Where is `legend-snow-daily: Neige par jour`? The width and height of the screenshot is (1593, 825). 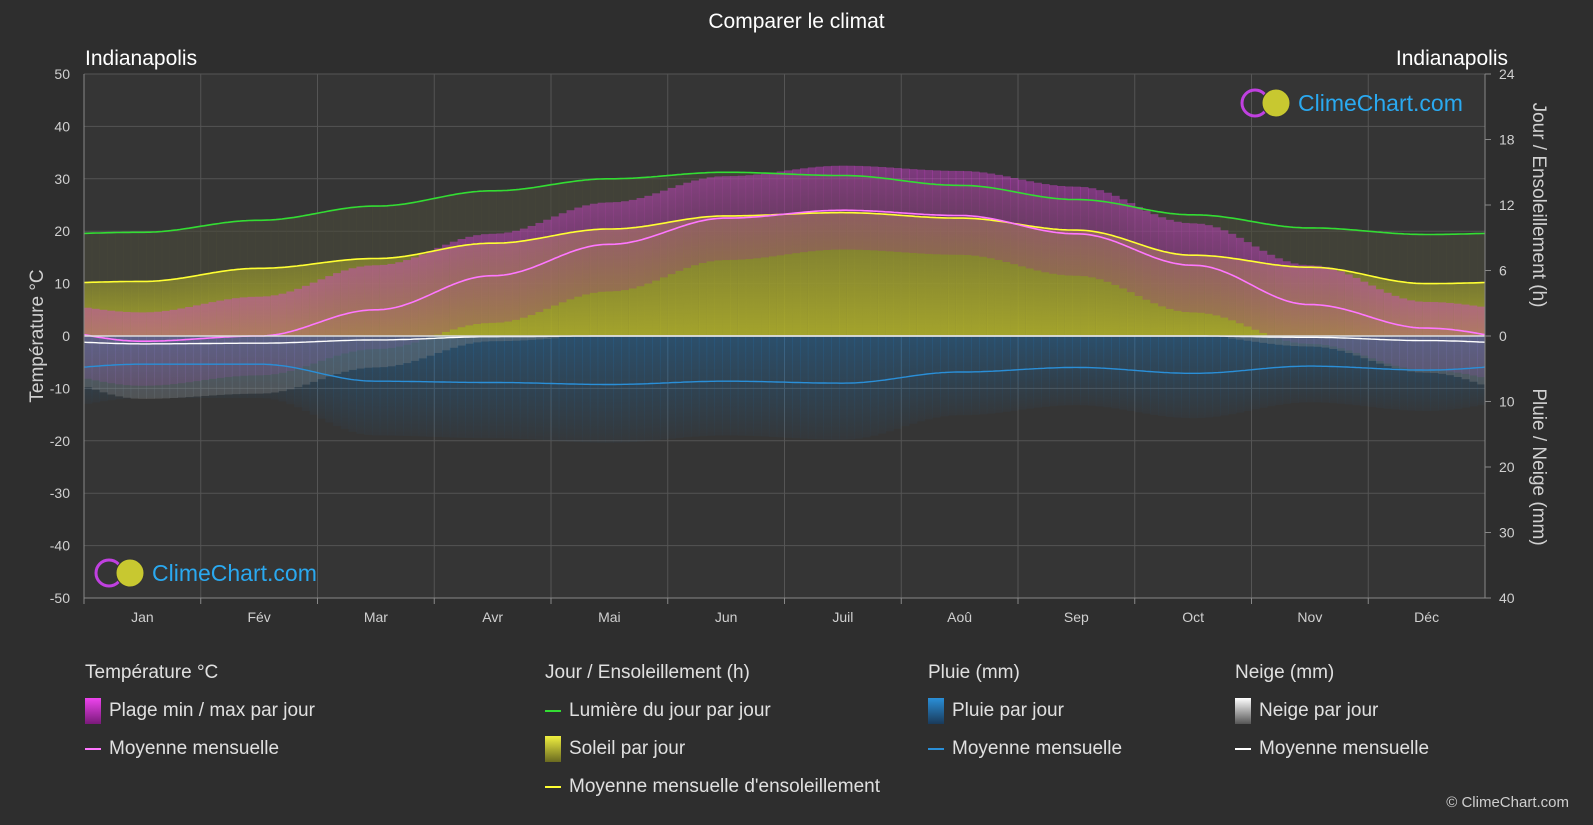 legend-snow-daily: Neige par jour is located at coordinates (1319, 710).